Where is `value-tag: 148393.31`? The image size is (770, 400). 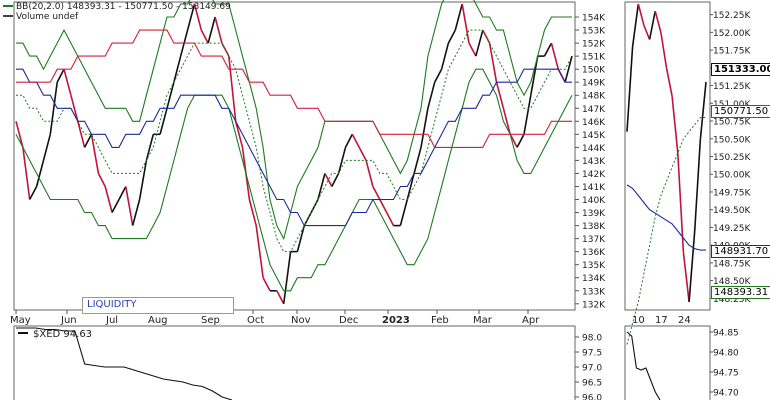 value-tag: 148393.31 is located at coordinates (740, 292).